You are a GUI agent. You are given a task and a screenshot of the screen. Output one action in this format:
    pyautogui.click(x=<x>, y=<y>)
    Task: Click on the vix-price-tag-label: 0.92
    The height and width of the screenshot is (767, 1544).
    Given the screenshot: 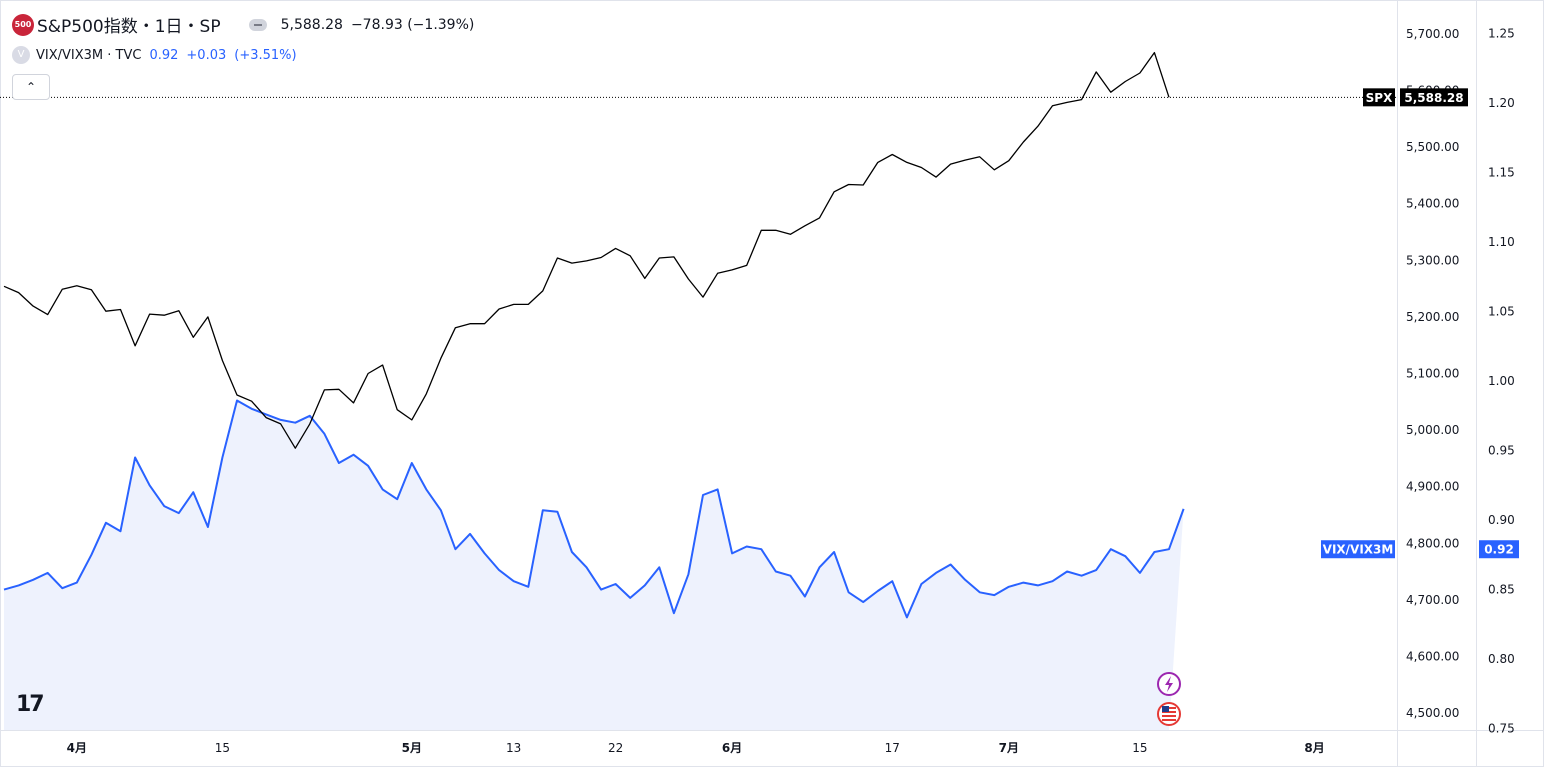 What is the action you would take?
    pyautogui.click(x=1499, y=550)
    